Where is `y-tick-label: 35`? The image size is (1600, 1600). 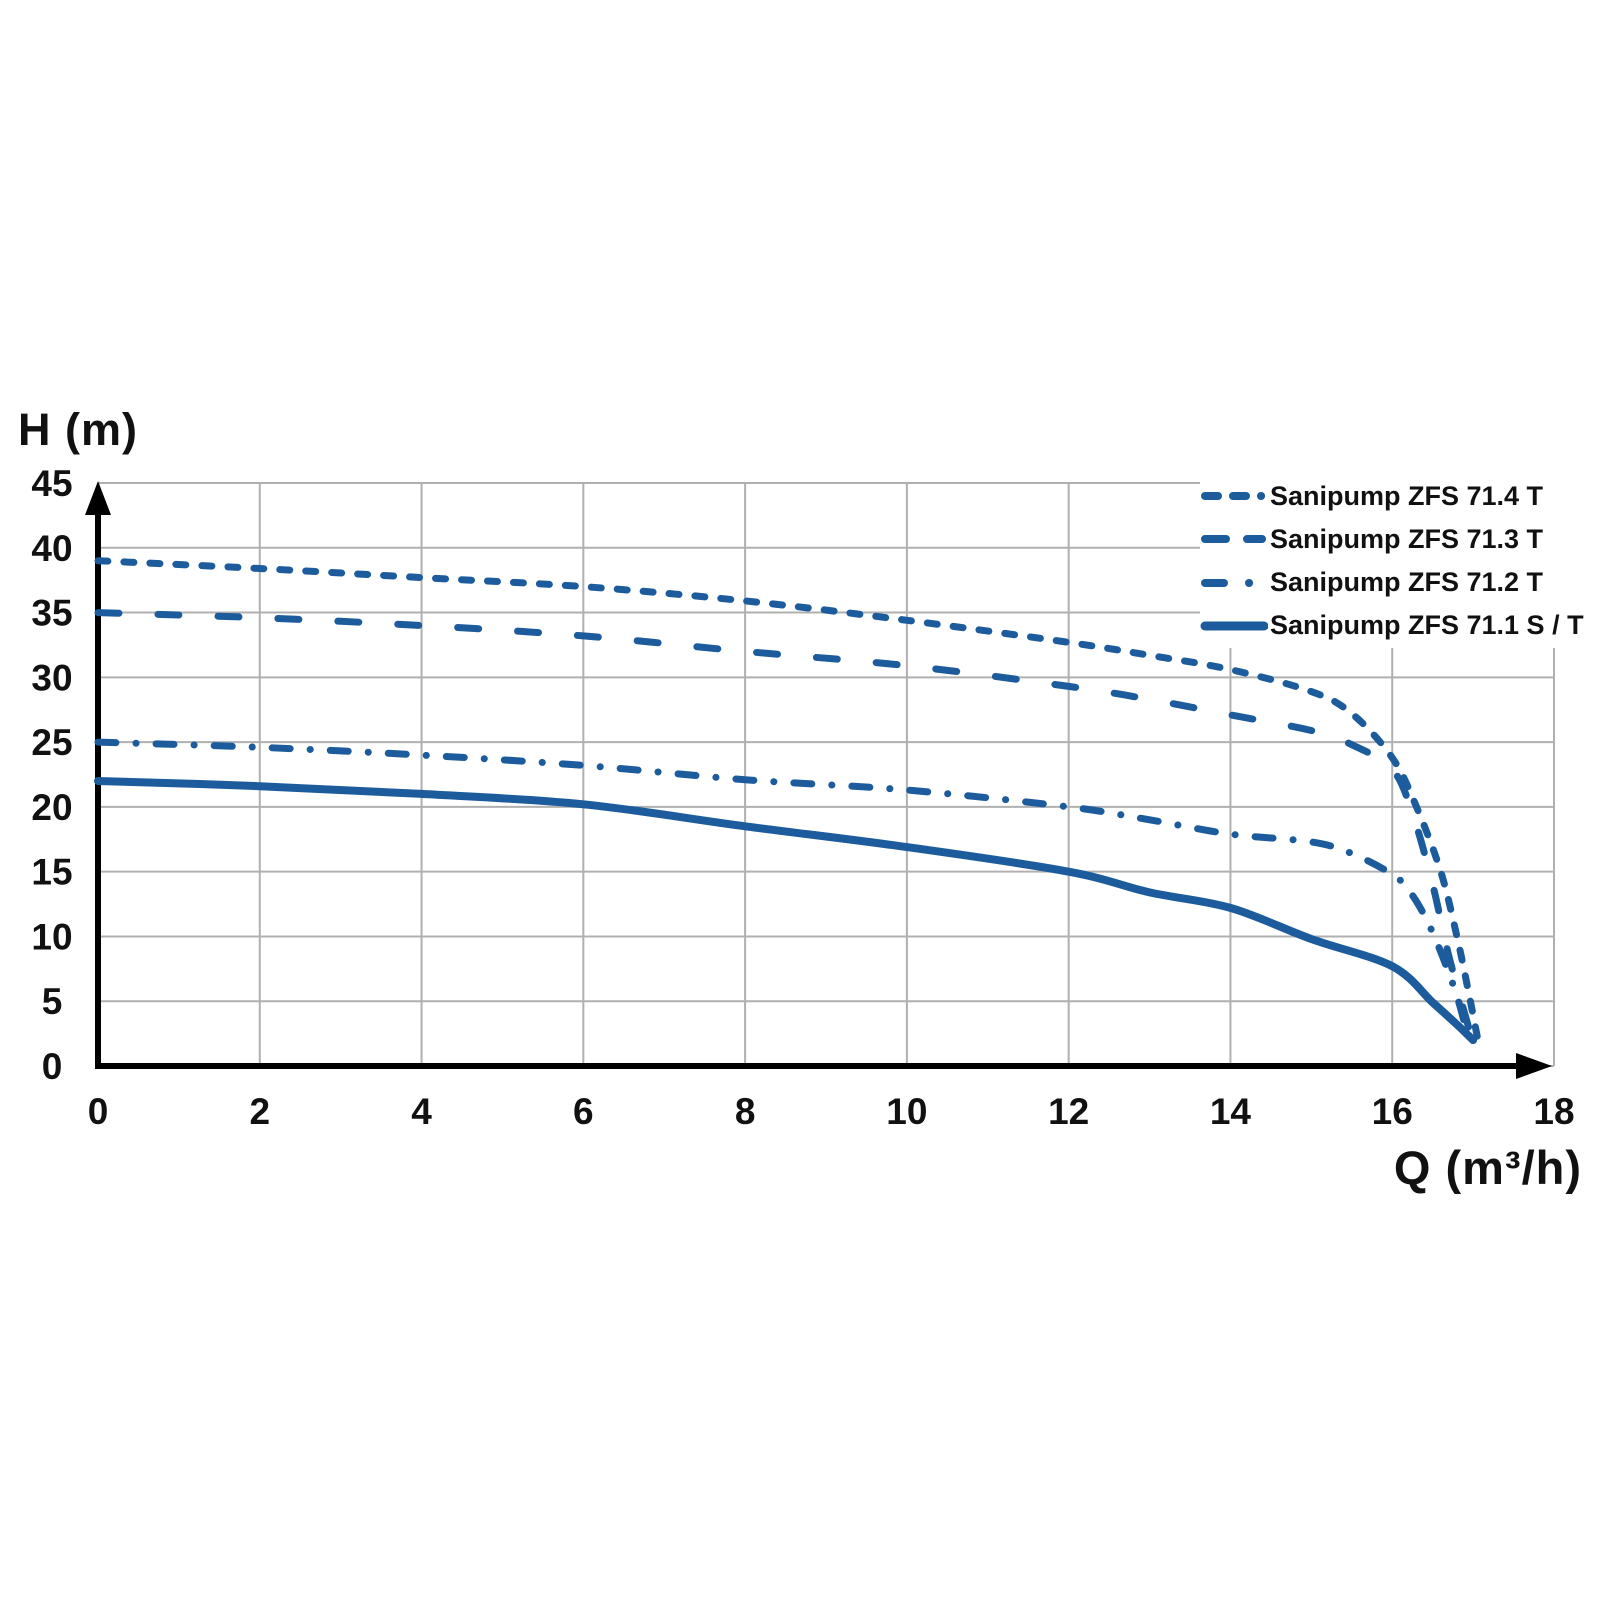 y-tick-label: 35 is located at coordinates (51, 613).